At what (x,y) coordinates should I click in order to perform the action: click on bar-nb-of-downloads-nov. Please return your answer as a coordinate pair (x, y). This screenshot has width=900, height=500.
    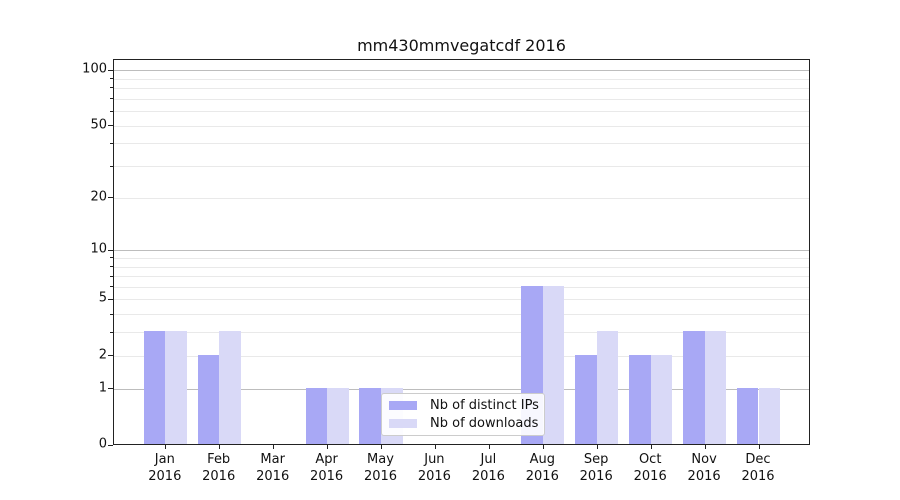
    Looking at the image, I should click on (715, 387).